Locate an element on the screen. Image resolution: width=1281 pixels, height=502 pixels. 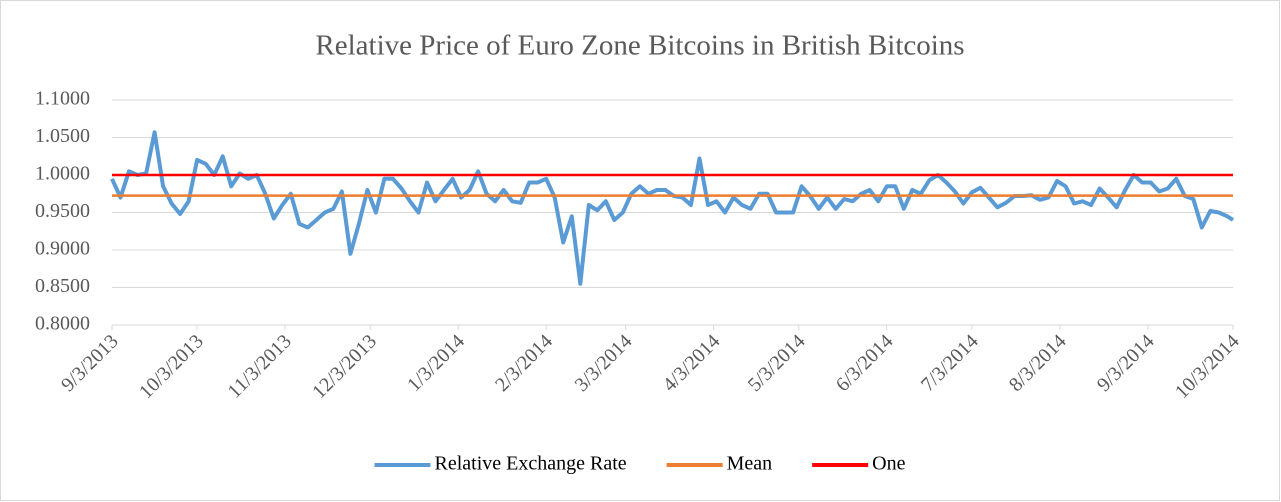
y-tick-label: 1.0500 is located at coordinates (62, 136).